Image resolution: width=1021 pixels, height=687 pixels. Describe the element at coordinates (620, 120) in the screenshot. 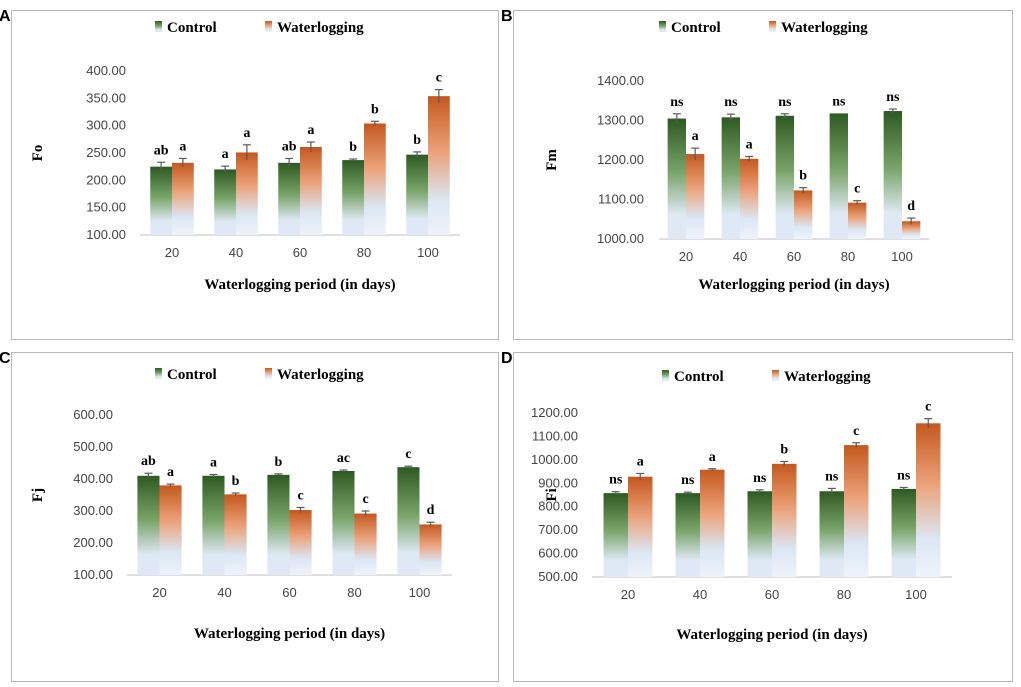

I see `y-tick-label: 1300.00` at that location.